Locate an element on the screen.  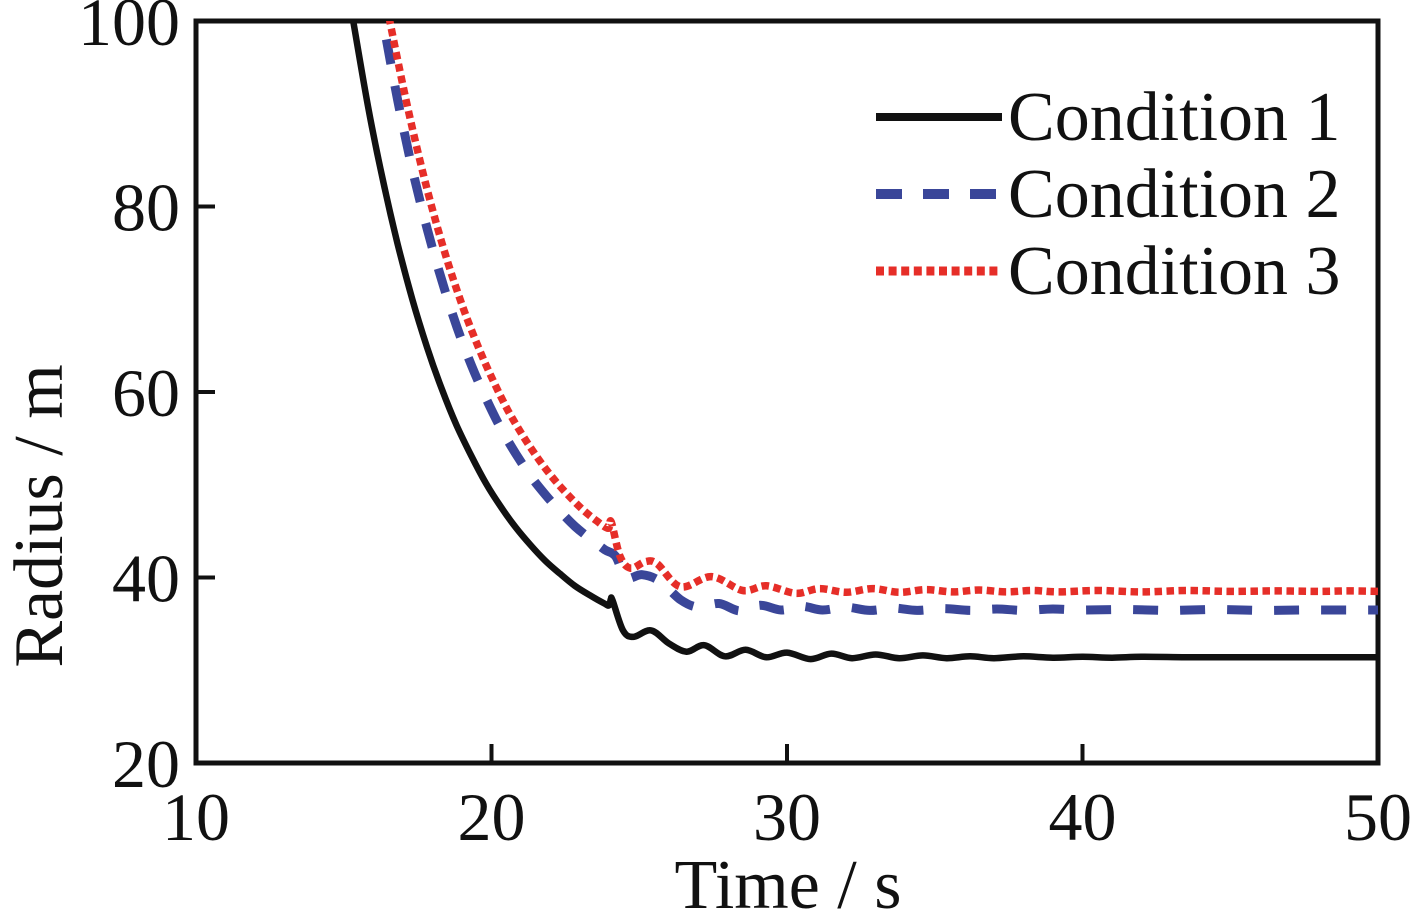
x-tick-label: 50 is located at coordinates (1377, 817).